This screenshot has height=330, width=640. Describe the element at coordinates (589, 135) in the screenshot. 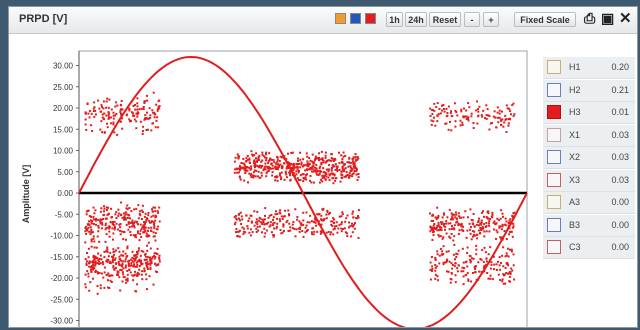

I see `legend-item-x1: X1 0.03` at that location.